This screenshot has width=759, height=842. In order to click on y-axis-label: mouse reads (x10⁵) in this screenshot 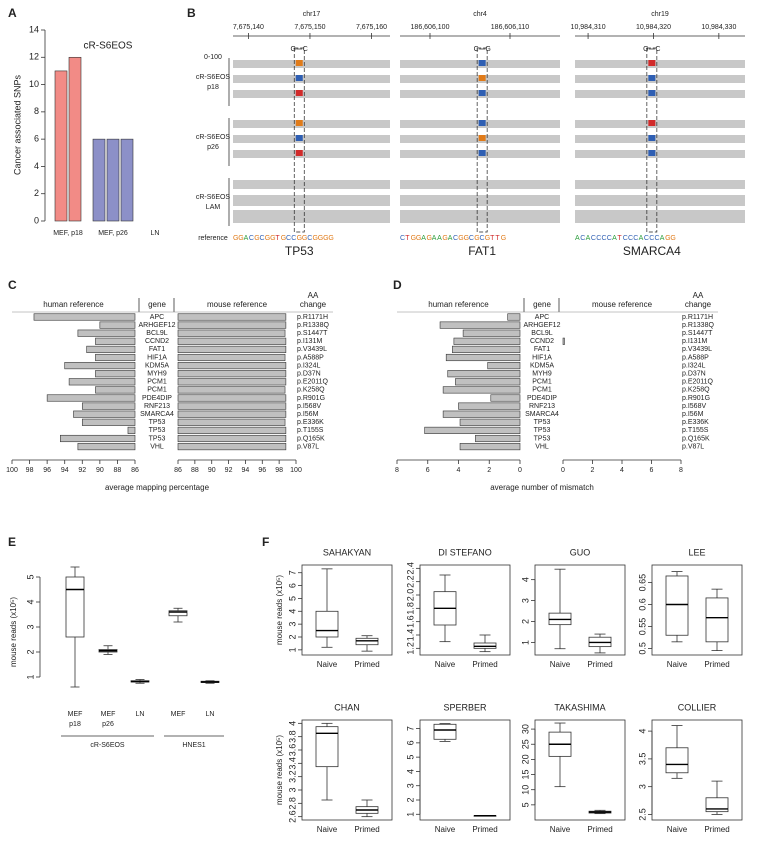, I will do `click(279, 770)`.